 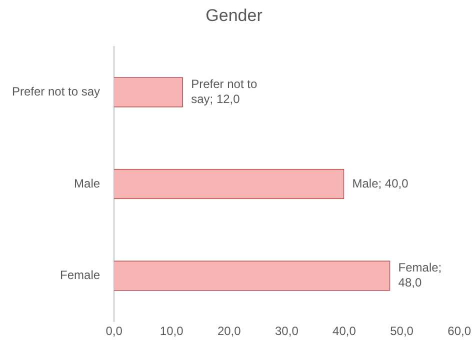 I want to click on y-tick-label: Prefer not to say, so click(x=56, y=91).